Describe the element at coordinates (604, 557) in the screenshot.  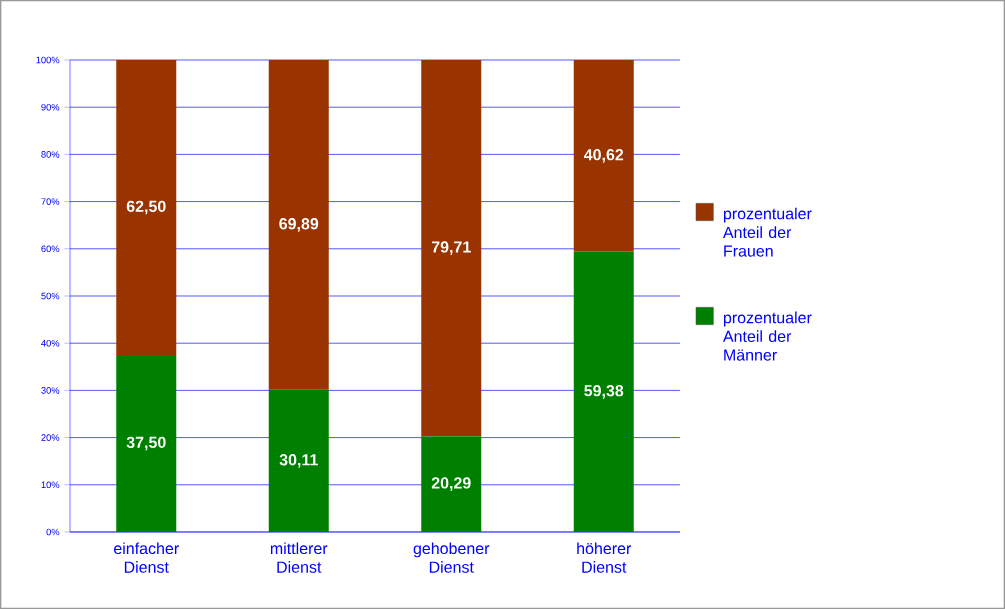
I see `x-tick-label: höherer Dienst` at that location.